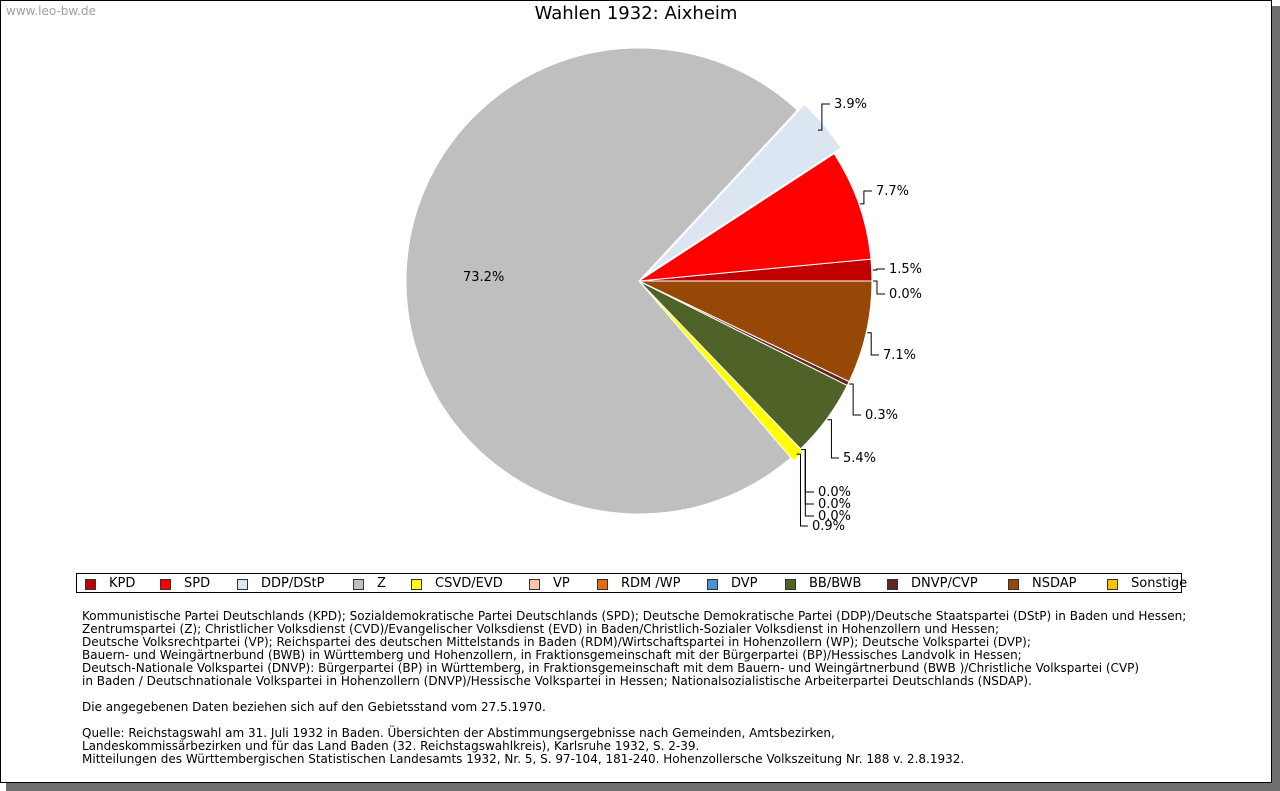 This screenshot has width=1280, height=791. What do you see at coordinates (1276, 398) in the screenshot?
I see `frame-shadow-right` at bounding box center [1276, 398].